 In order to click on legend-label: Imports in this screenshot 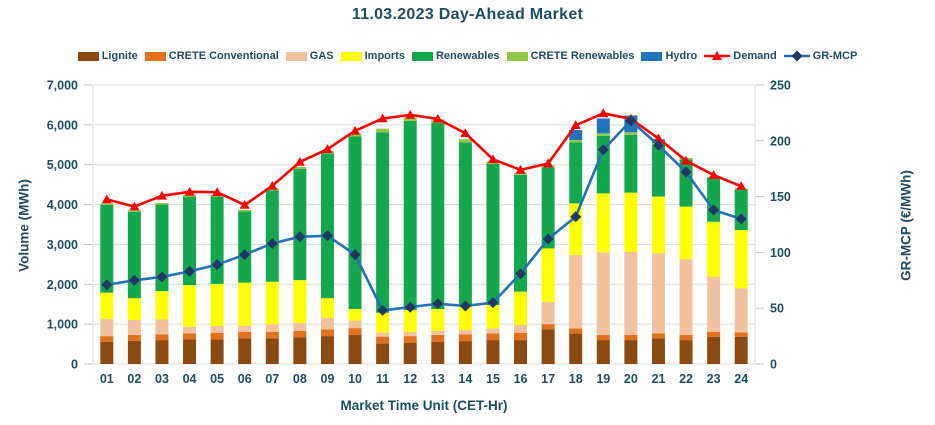, I will do `click(384, 56)`.